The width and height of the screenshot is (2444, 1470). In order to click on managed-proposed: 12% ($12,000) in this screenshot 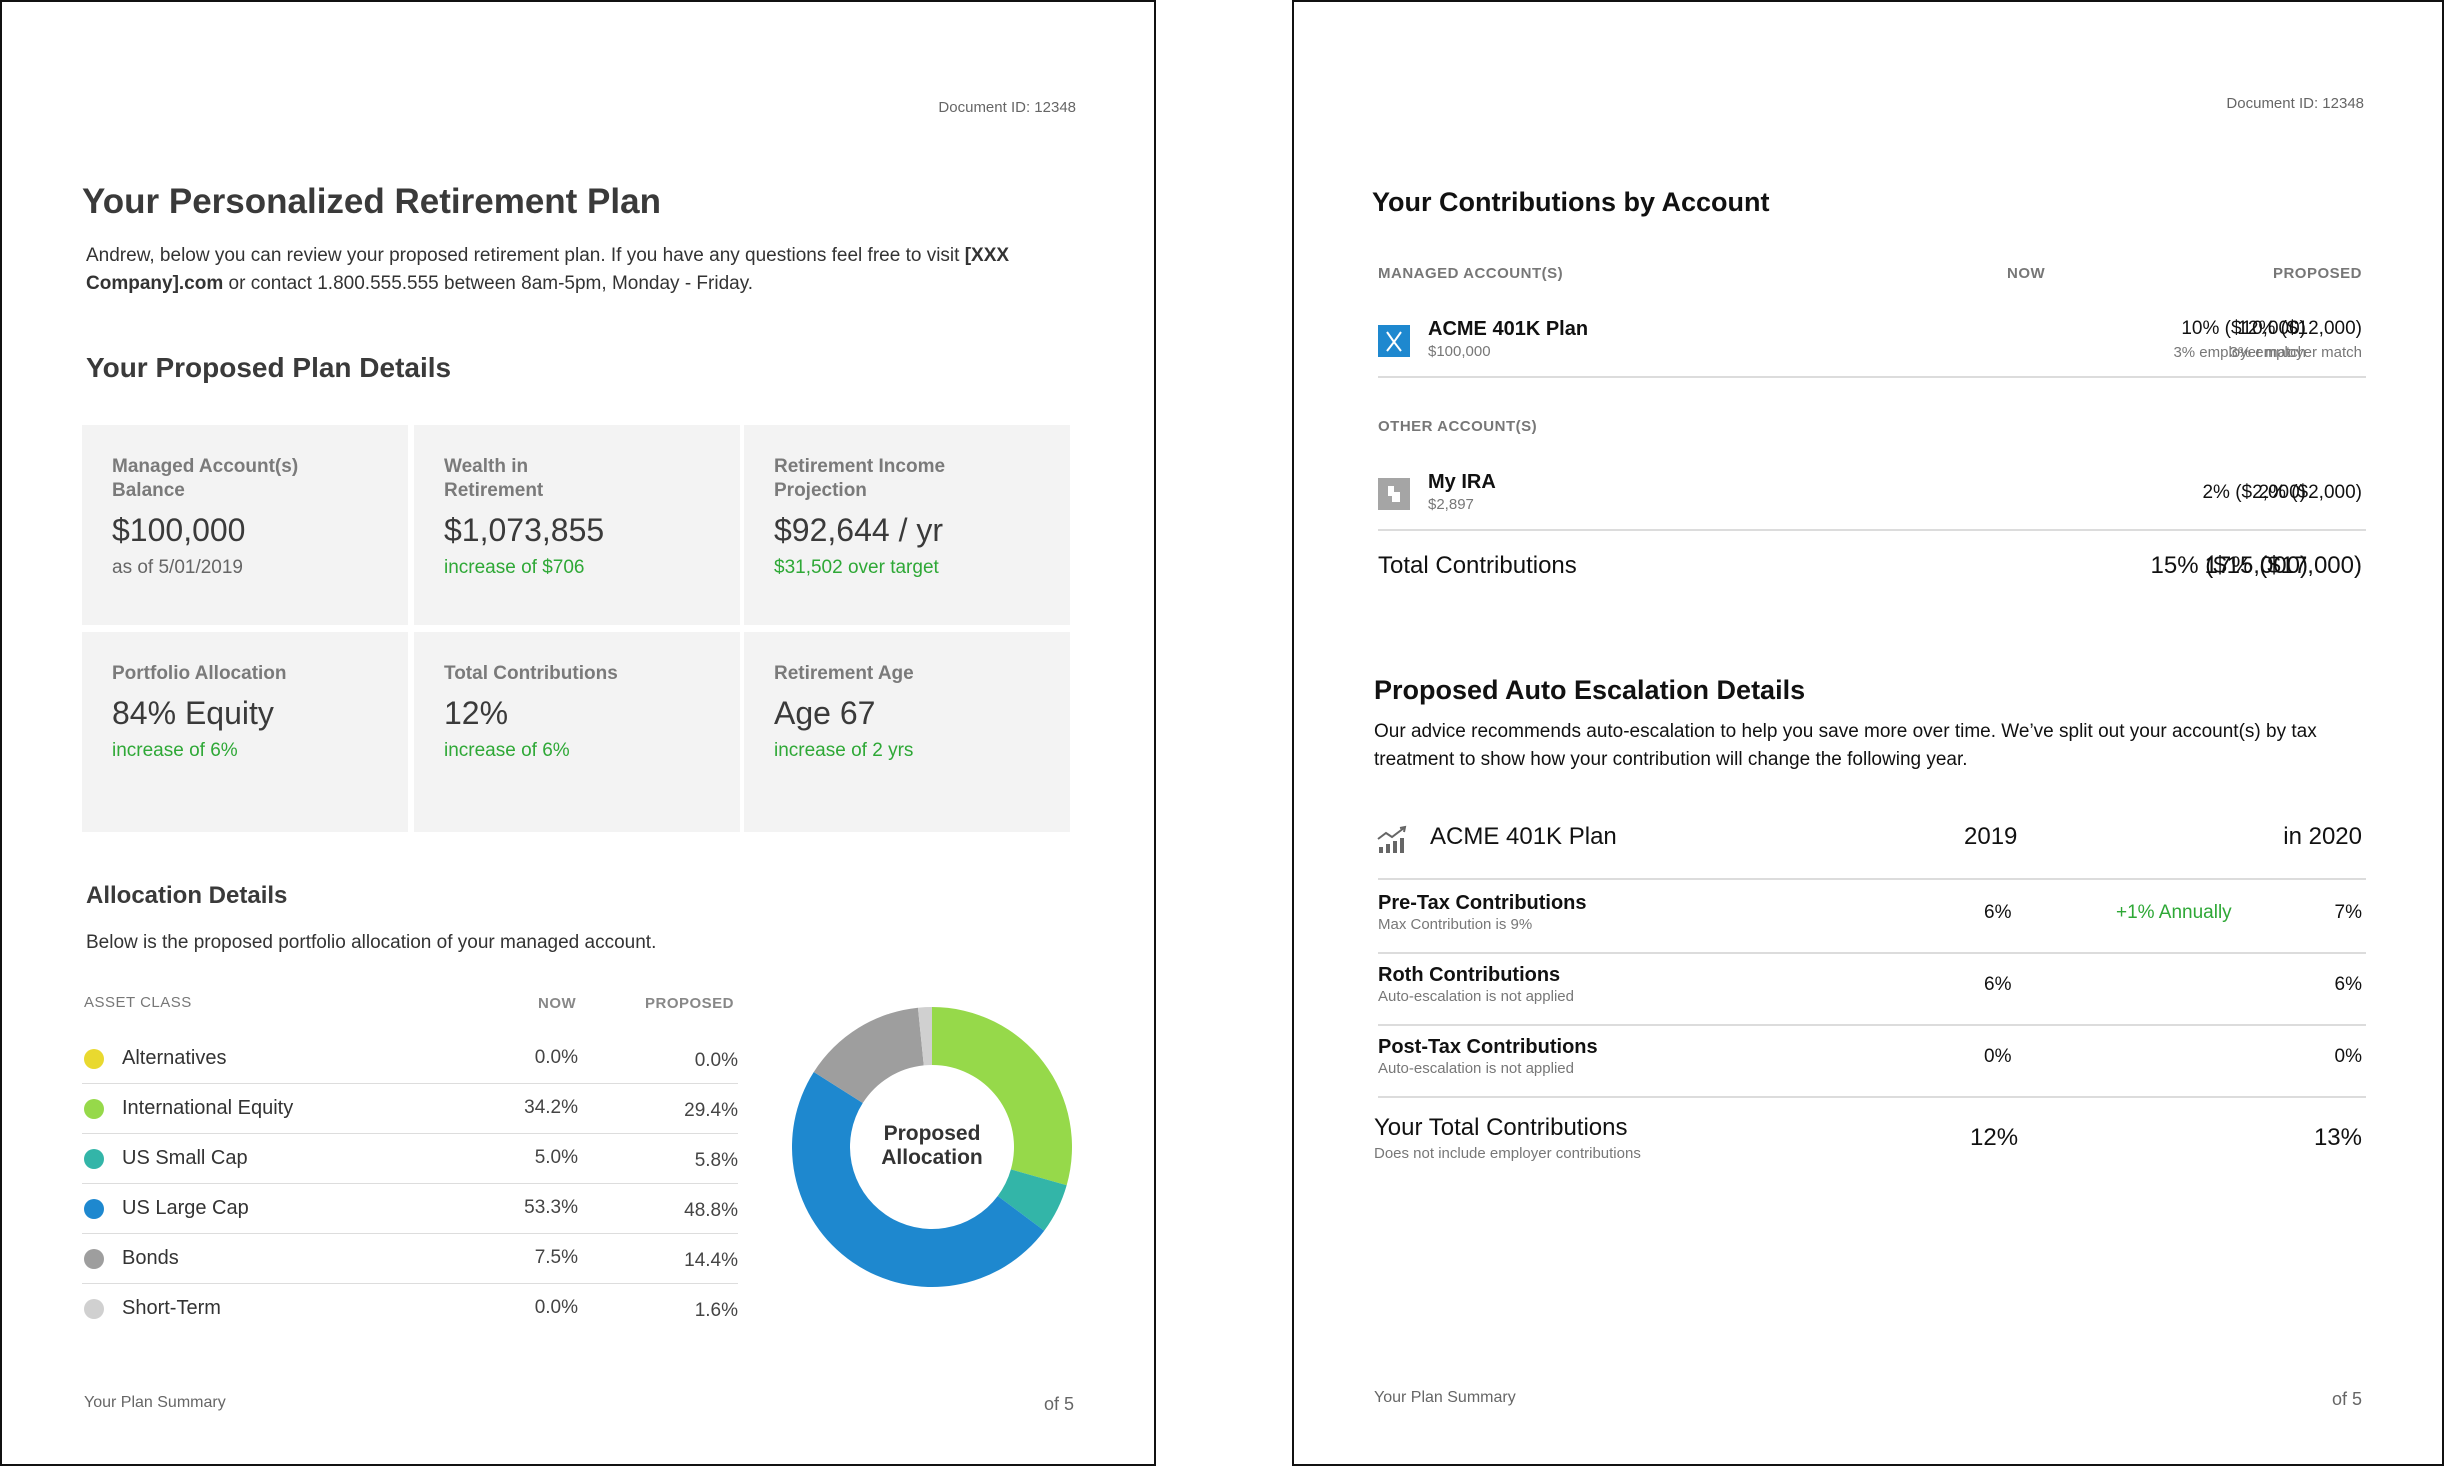, I will do `click(2299, 328)`.